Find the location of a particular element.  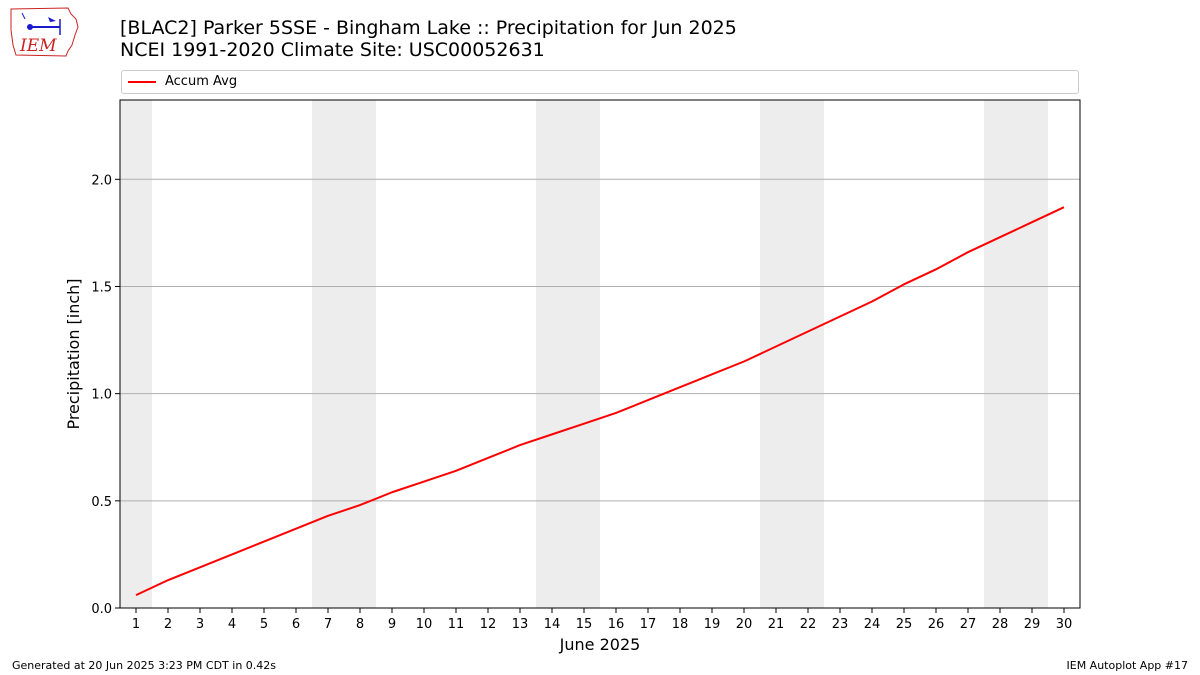

y-tick-label-2: 1.0 is located at coordinates (101, 395).